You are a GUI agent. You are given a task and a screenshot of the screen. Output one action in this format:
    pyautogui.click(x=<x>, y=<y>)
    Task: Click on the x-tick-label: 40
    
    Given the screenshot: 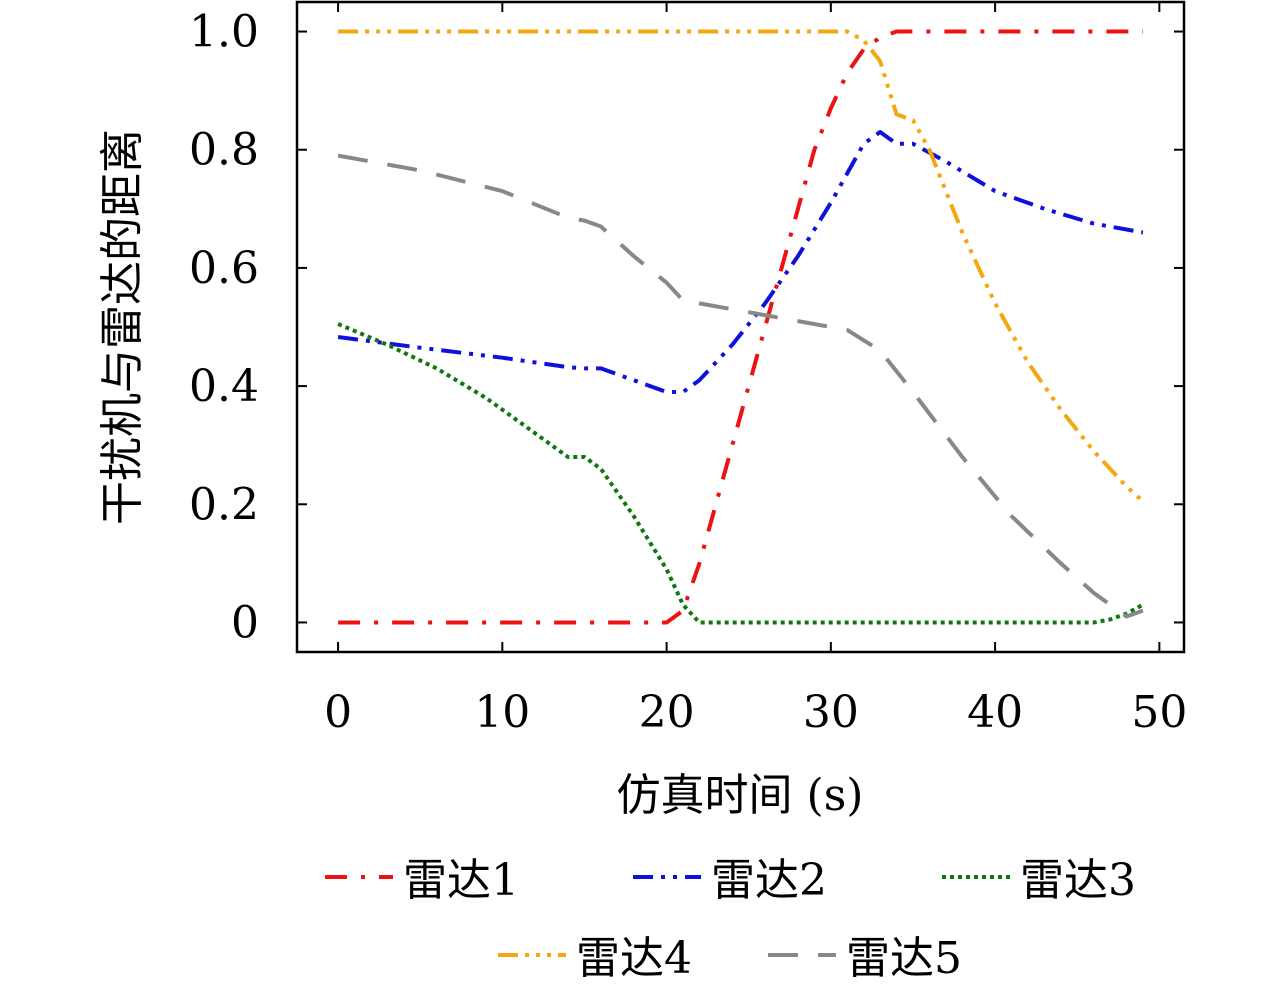 What is the action you would take?
    pyautogui.click(x=995, y=712)
    